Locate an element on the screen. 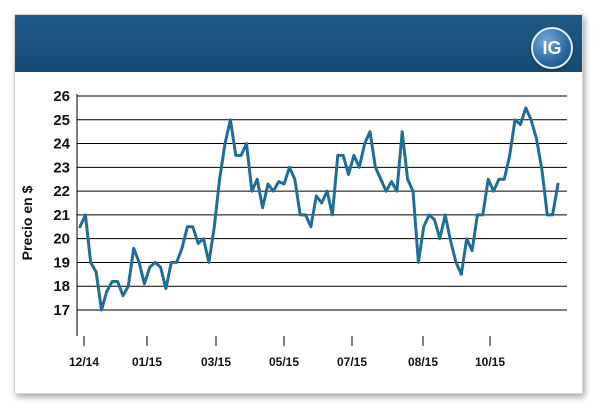  y-tick-label: 18 is located at coordinates (61, 286).